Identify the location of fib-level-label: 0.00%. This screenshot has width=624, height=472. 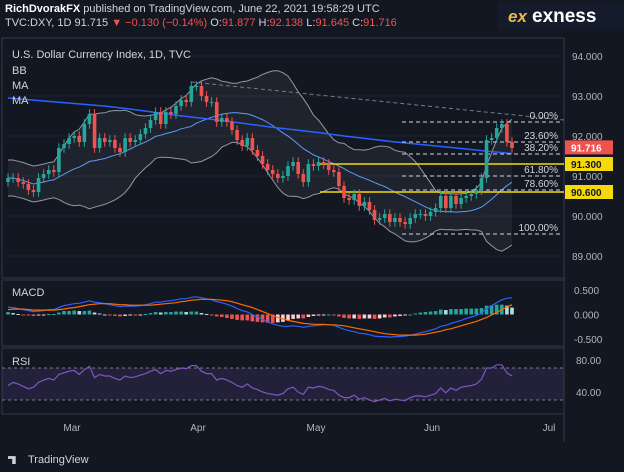
(544, 116).